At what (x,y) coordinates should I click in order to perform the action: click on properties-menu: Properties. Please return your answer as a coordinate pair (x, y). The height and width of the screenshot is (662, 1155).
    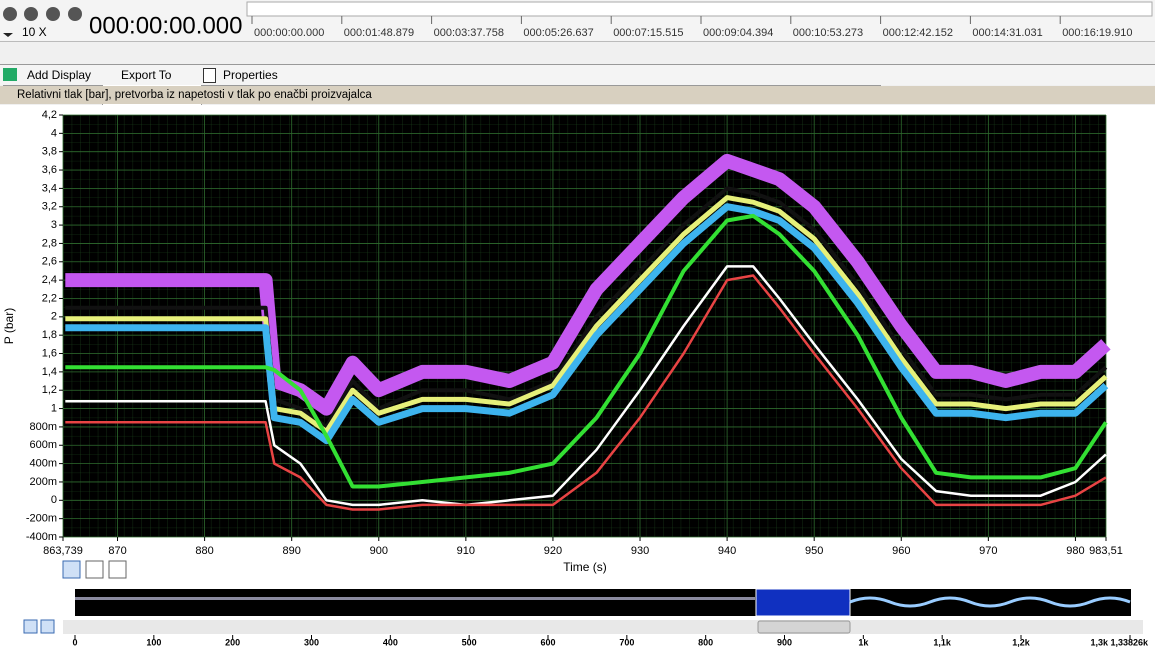
    Looking at the image, I should click on (250, 75).